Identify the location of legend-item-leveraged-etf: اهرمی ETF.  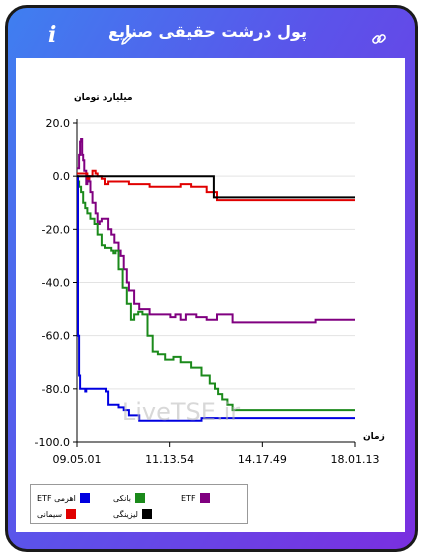
(63, 498).